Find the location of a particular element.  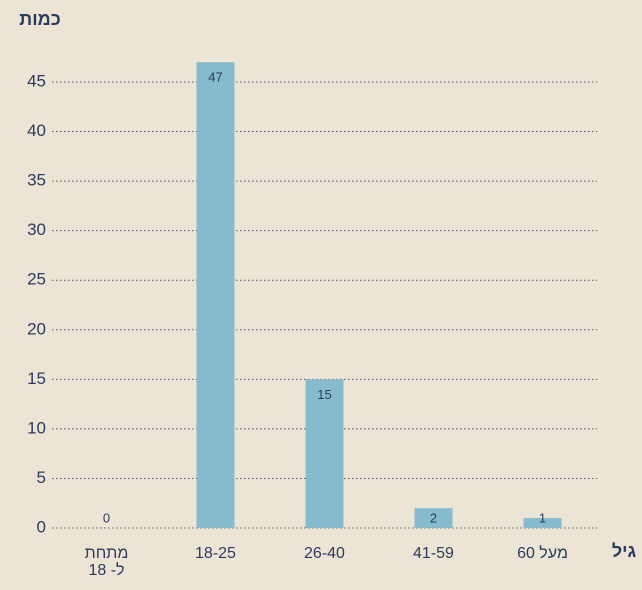

x-tick-label-box: 26-40 is located at coordinates (324, 553).